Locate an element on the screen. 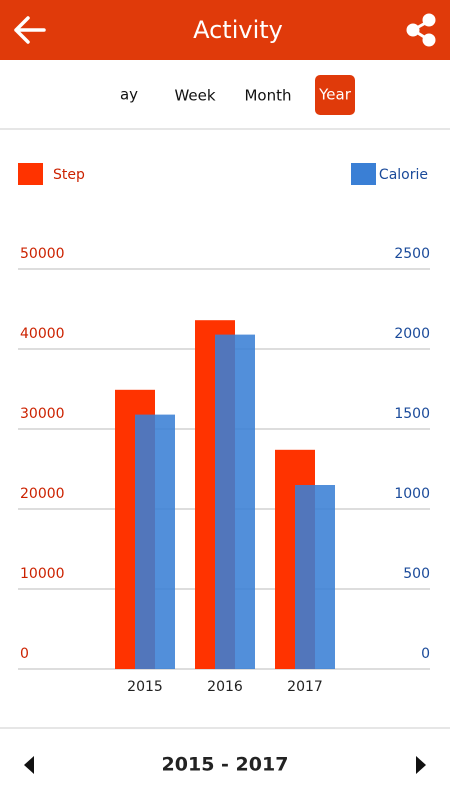 The height and width of the screenshot is (804, 450). date-range: 2015 - 2017 is located at coordinates (225, 765).